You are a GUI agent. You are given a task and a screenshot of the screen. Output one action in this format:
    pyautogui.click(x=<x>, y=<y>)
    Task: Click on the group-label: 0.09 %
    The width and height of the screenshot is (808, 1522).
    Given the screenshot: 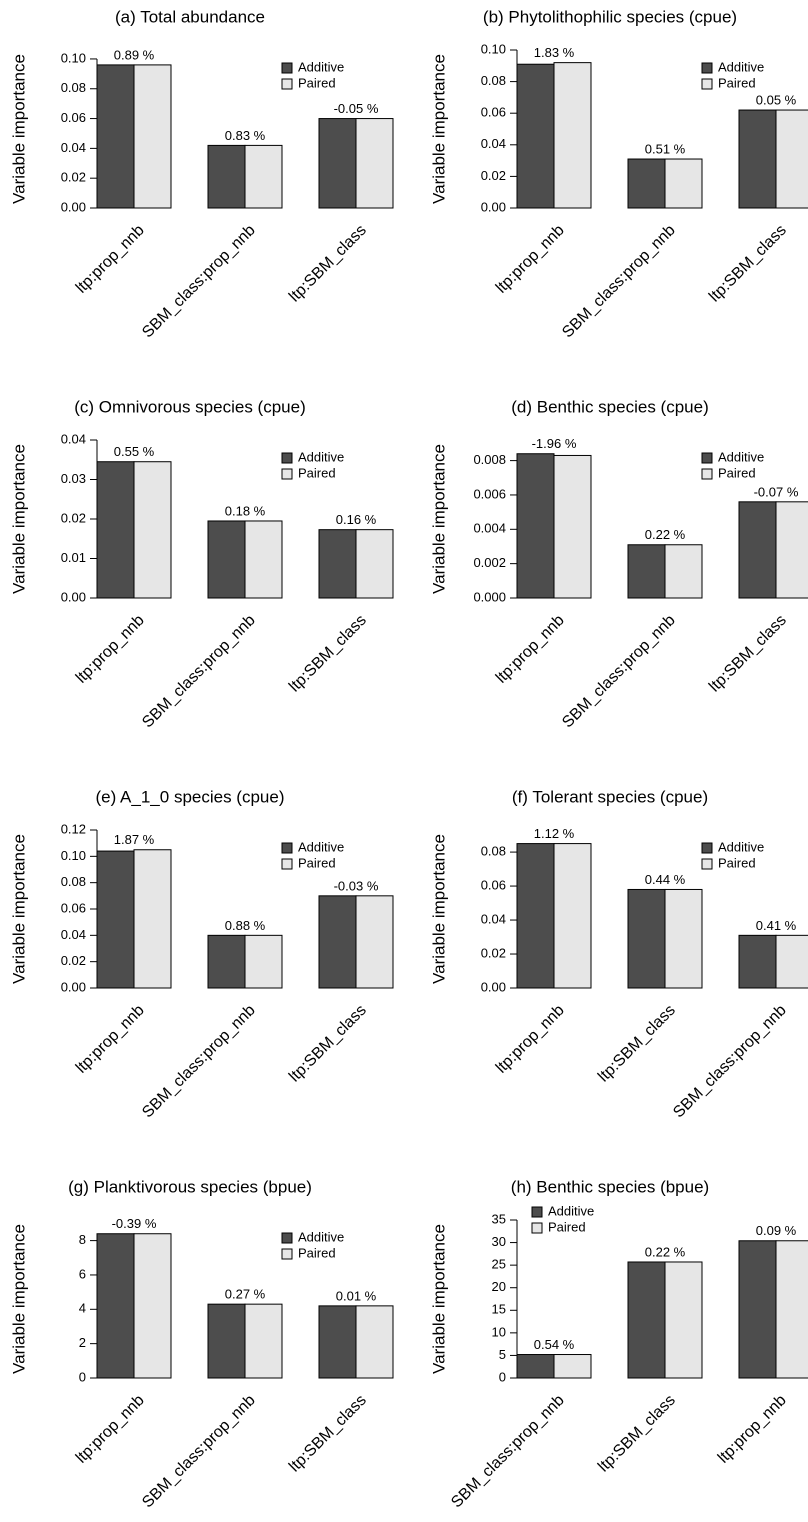 What is the action you would take?
    pyautogui.click(x=776, y=1230)
    